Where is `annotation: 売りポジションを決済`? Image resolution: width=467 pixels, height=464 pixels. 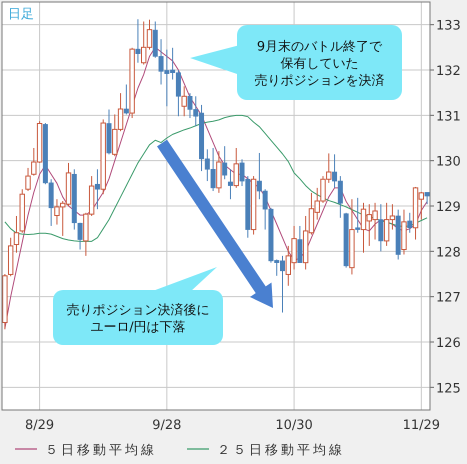 annotation: 売りポジションを決済 is located at coordinates (319, 80).